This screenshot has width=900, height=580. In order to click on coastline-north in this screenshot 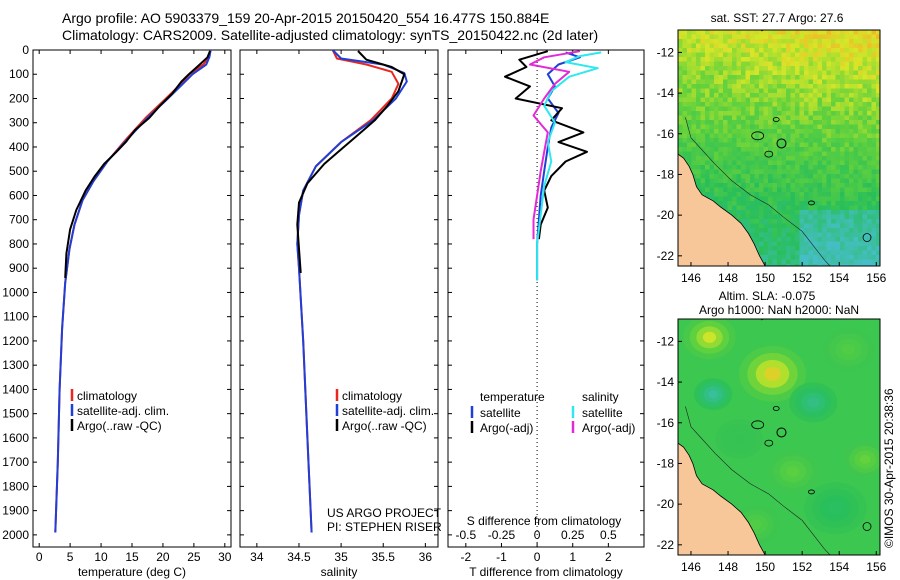, I will do `click(763, 31)`.